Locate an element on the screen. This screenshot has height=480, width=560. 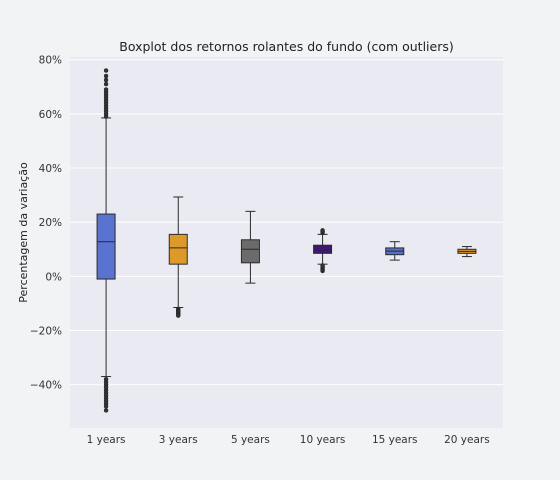
x-tick-label: 1 years is located at coordinates (106, 440).